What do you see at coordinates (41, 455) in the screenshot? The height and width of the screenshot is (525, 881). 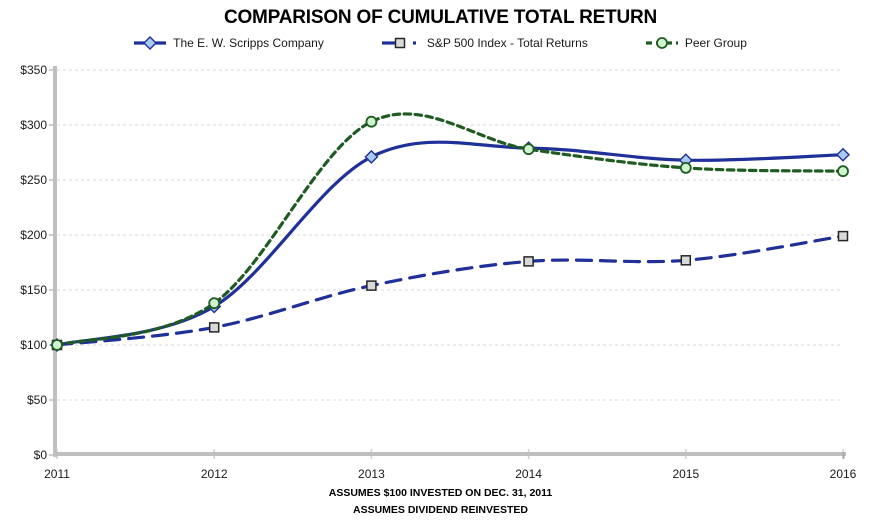 I see `svg-text: $0` at bounding box center [41, 455].